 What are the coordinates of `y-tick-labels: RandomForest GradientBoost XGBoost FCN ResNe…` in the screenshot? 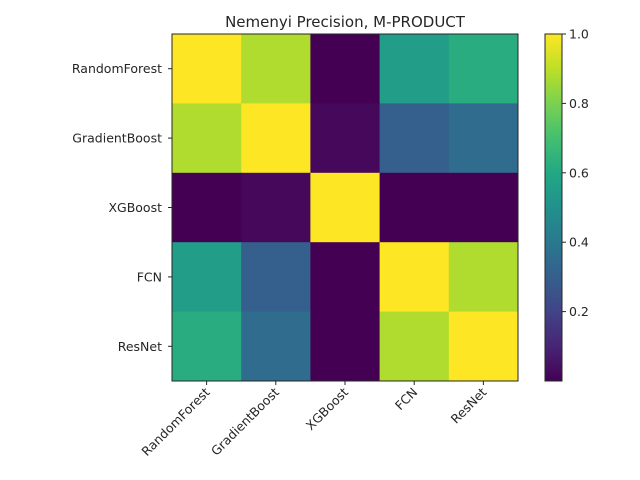 It's located at (122, 207).